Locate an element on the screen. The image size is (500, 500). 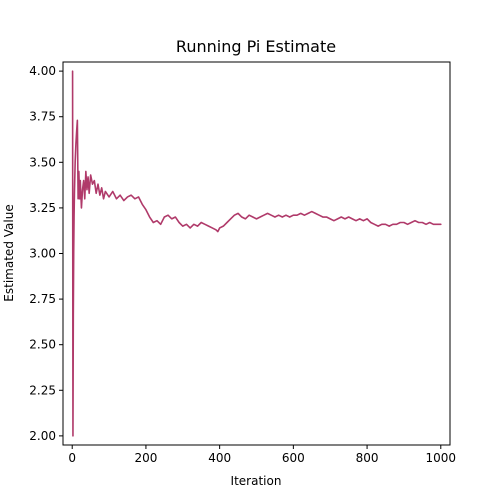
y-tick-label: 2.00 is located at coordinates (42, 436).